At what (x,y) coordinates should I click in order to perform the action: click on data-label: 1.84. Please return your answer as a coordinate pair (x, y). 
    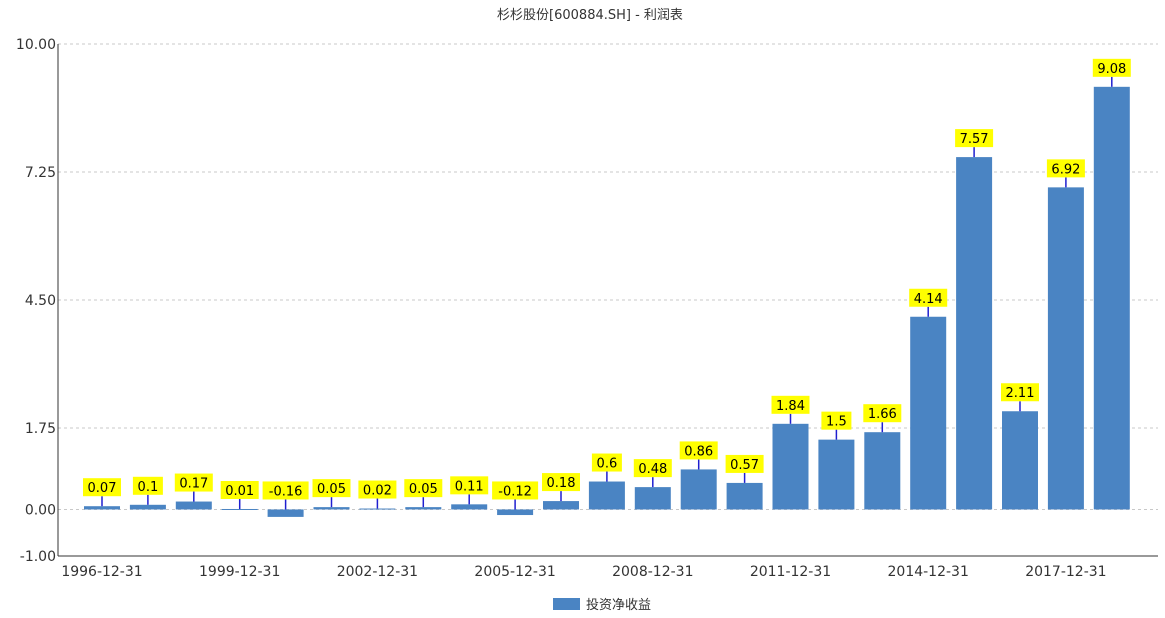
    Looking at the image, I should click on (790, 406).